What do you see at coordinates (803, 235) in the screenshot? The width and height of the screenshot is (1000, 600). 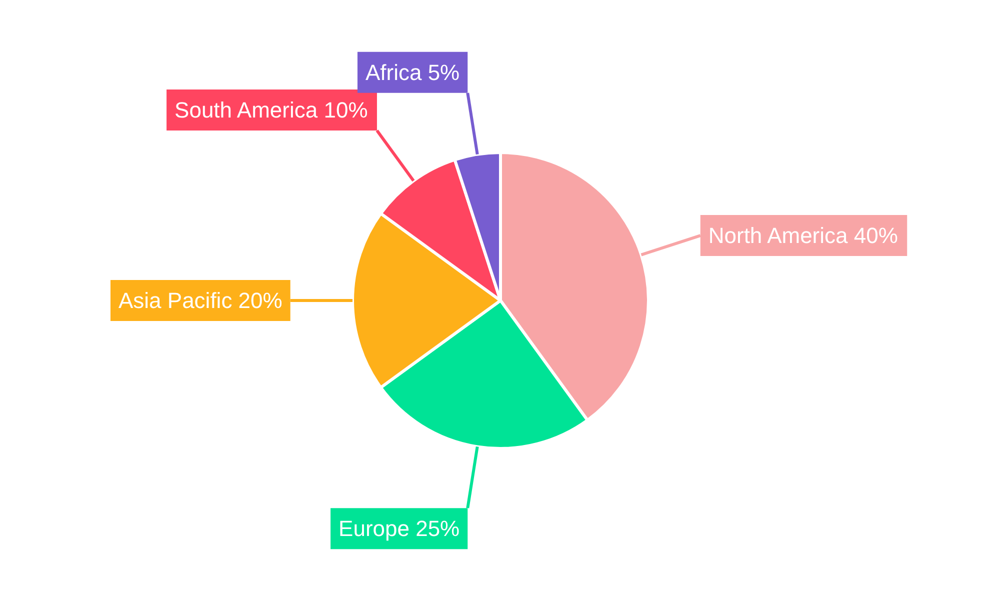 I see `slice-label: North America 40%` at bounding box center [803, 235].